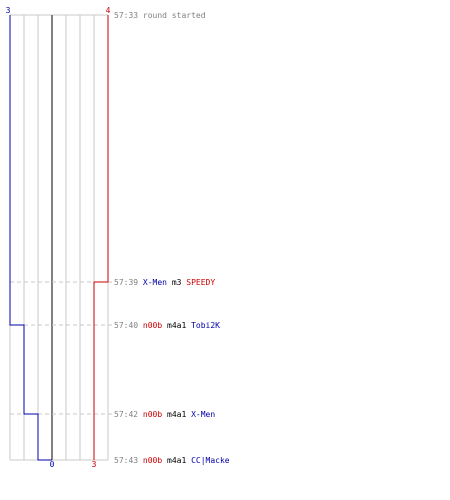  Describe the element at coordinates (52, 464) in the screenshot. I see `left-end-score: 0` at that location.